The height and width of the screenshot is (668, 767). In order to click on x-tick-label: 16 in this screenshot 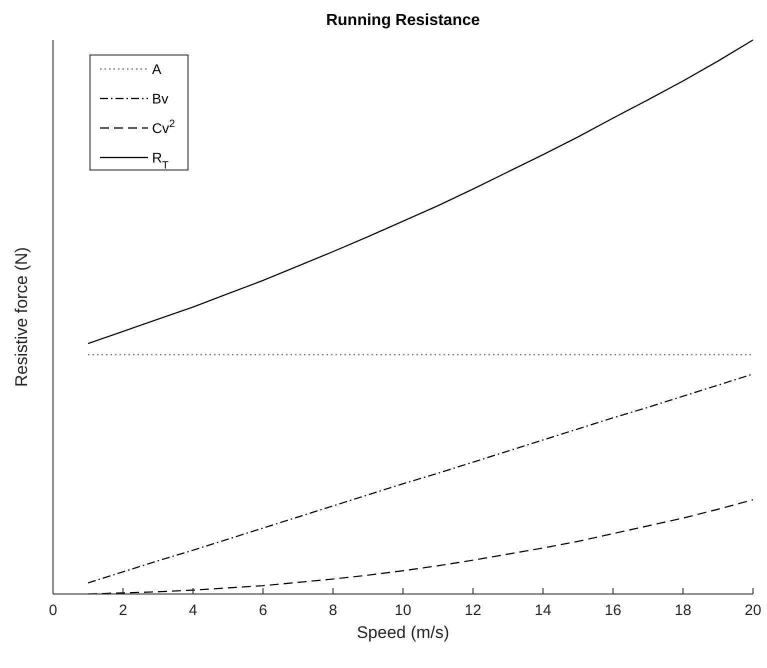, I will do `click(613, 610)`.